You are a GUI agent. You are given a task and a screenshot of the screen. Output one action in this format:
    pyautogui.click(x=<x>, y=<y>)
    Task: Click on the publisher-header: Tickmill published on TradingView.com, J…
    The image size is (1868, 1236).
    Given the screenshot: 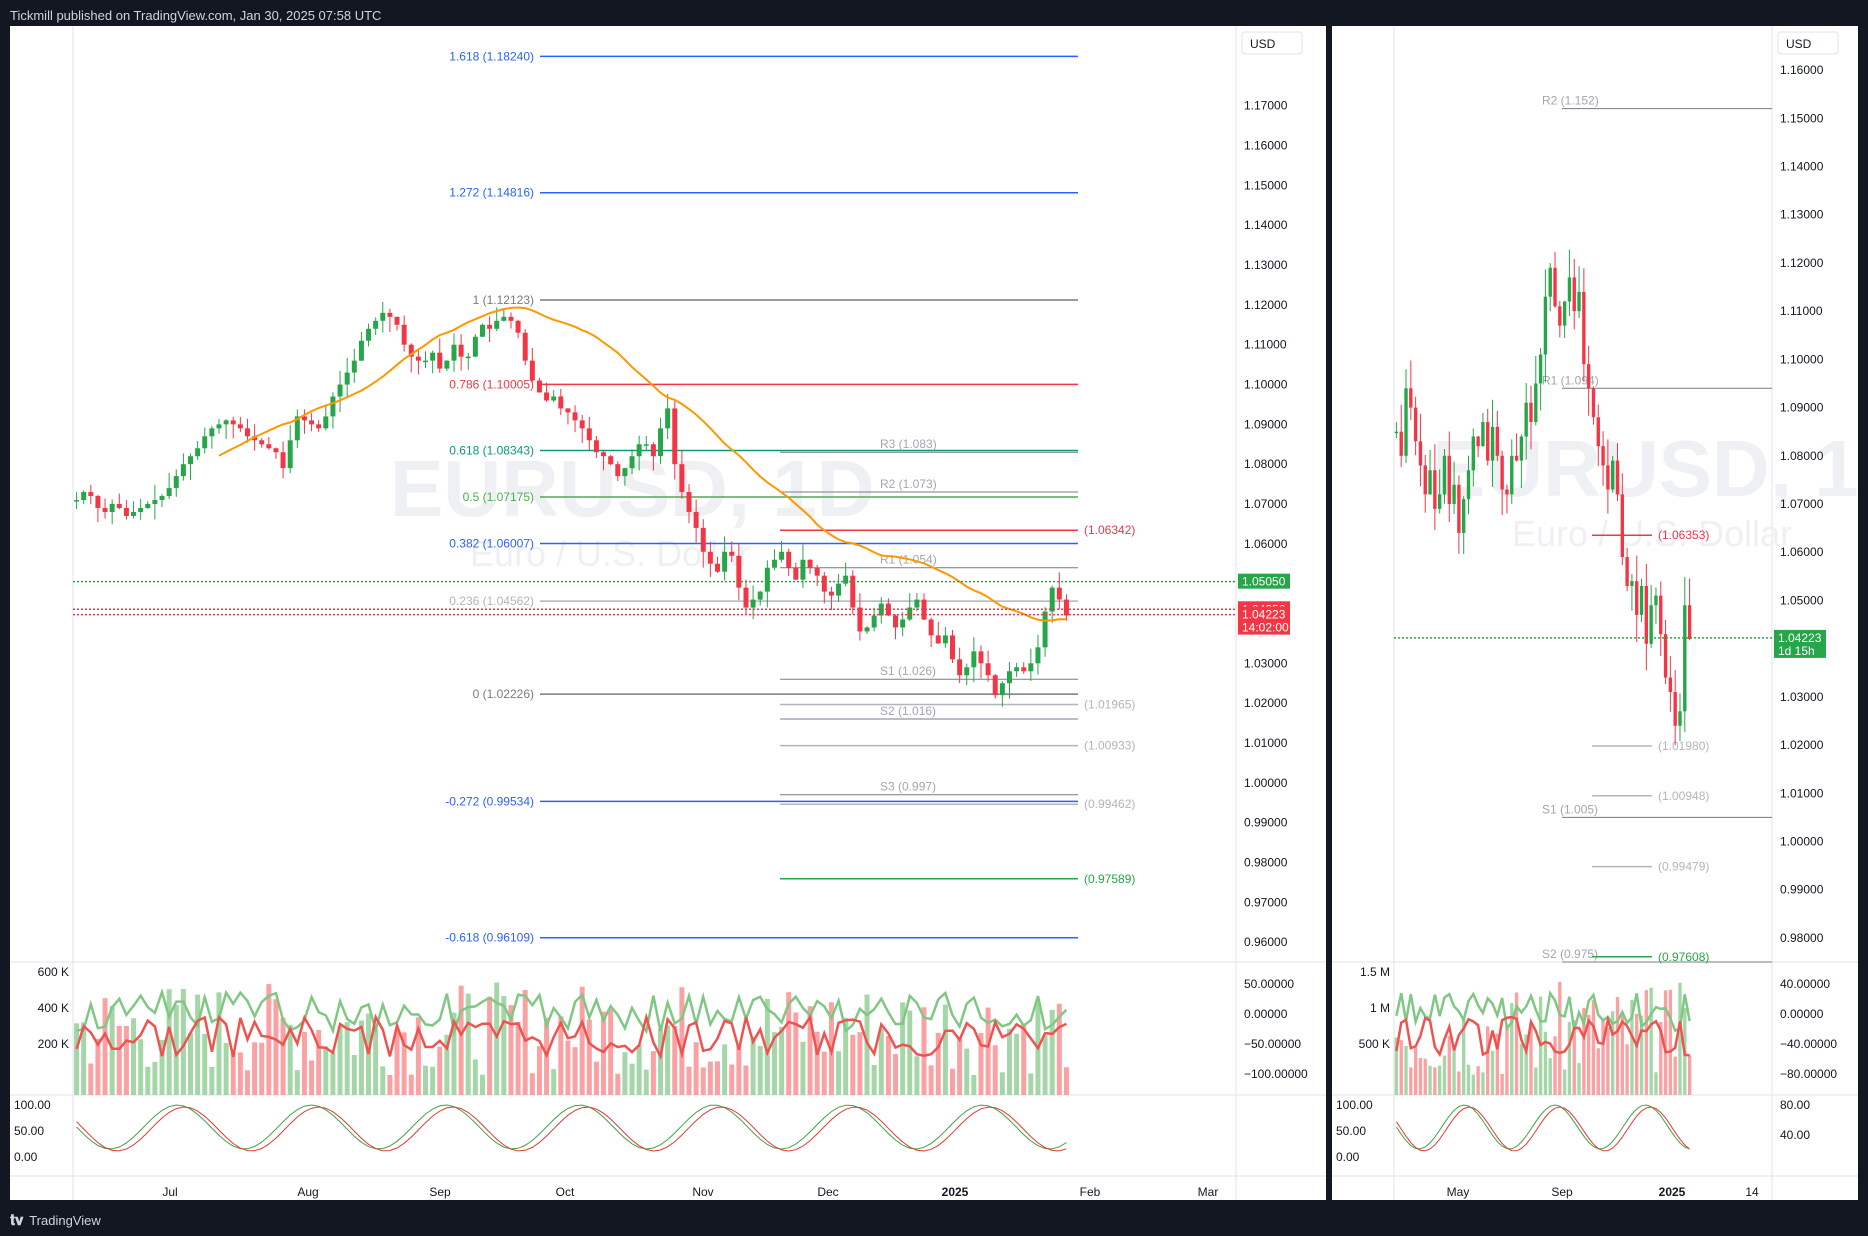 What is the action you would take?
    pyautogui.click(x=196, y=15)
    